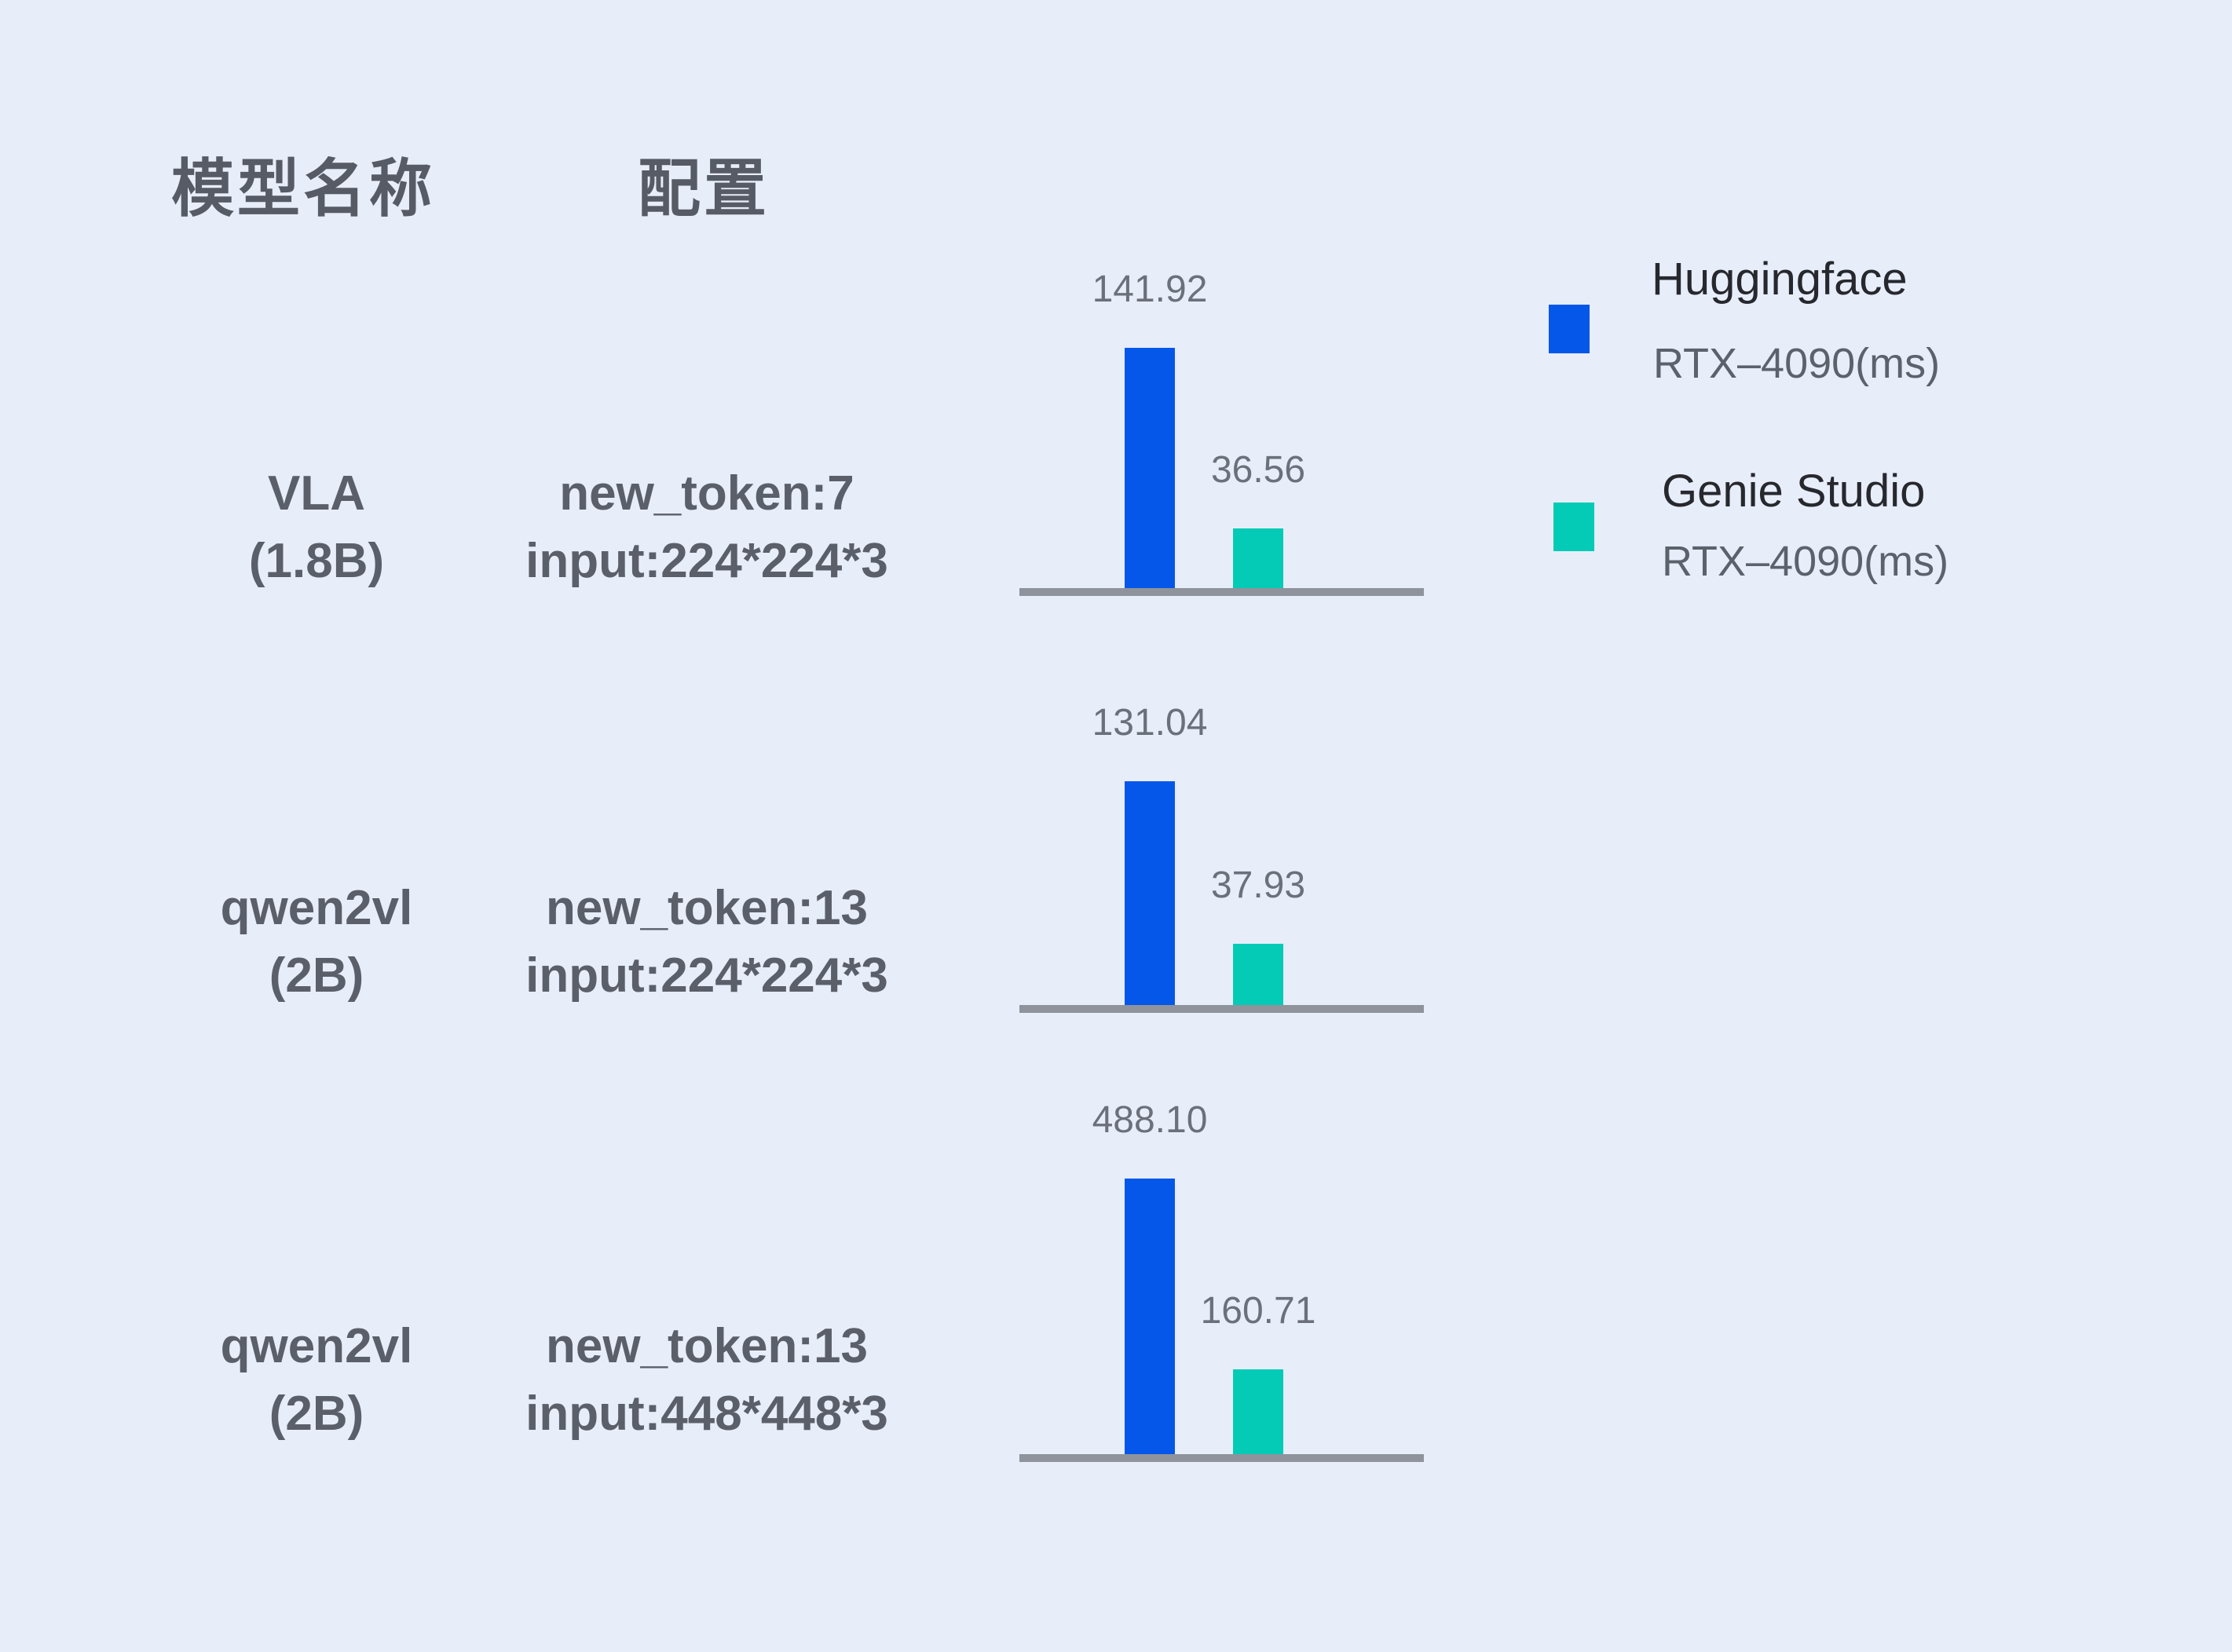 Image resolution: width=2232 pixels, height=1652 pixels. I want to click on genie-studio-bar-group: 36.56, so click(1258, 519).